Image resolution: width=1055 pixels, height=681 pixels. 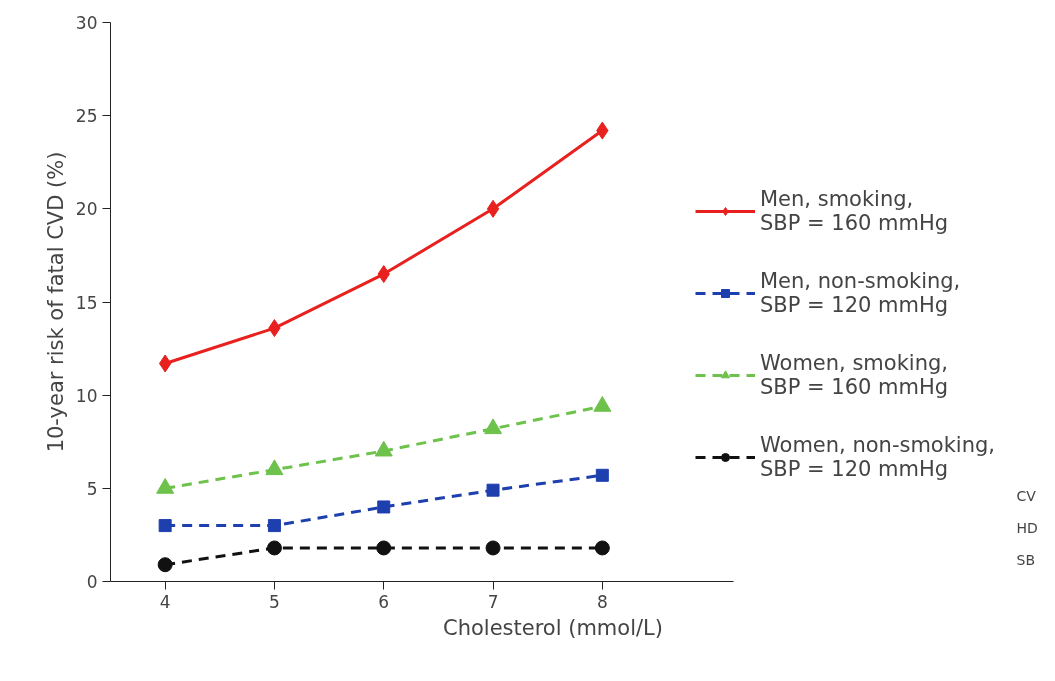 I want to click on legend-label: Men, smoking, SBP = 160 mmHg, so click(x=854, y=211).